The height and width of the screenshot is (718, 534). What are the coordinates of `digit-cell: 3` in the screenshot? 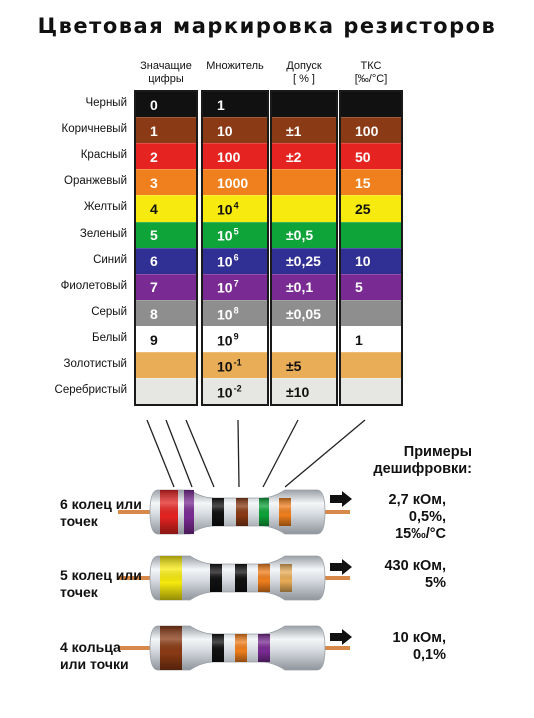 It's located at (166, 182).